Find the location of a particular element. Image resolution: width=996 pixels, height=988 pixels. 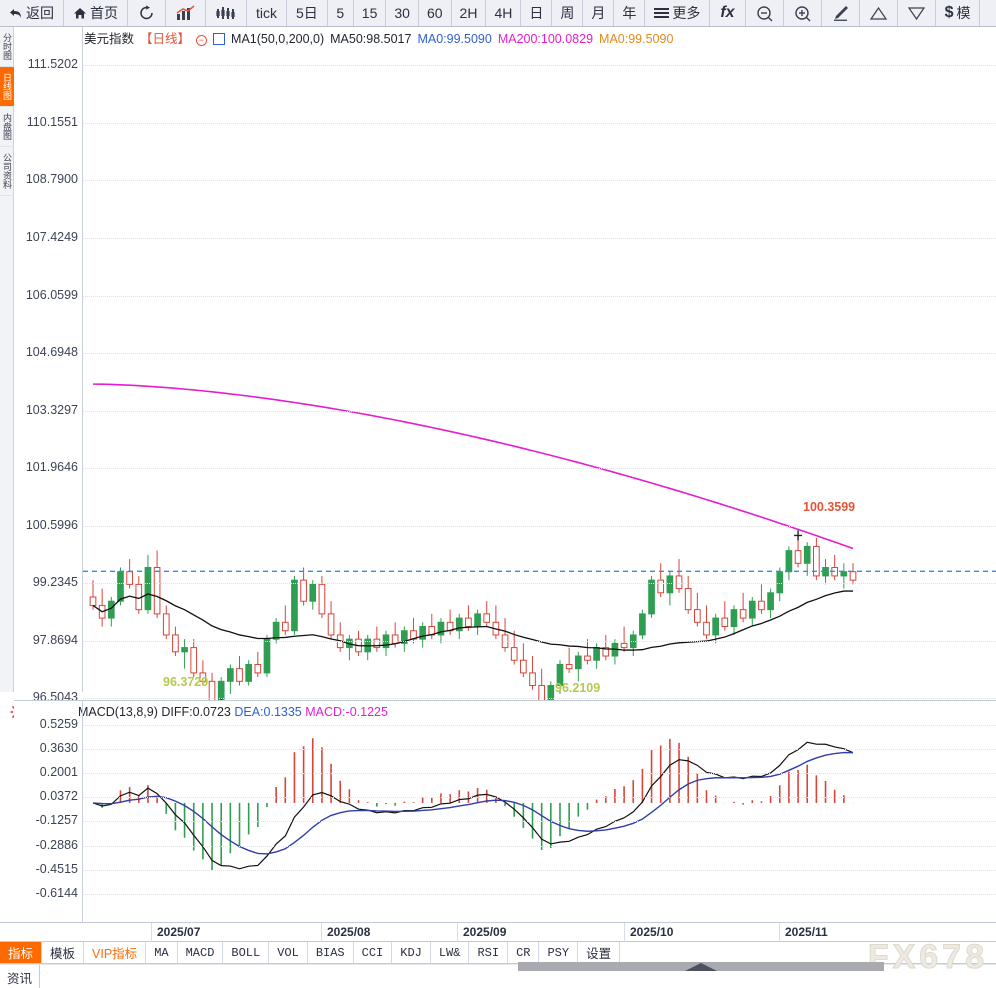

btab-vol: VOL is located at coordinates (288, 952).